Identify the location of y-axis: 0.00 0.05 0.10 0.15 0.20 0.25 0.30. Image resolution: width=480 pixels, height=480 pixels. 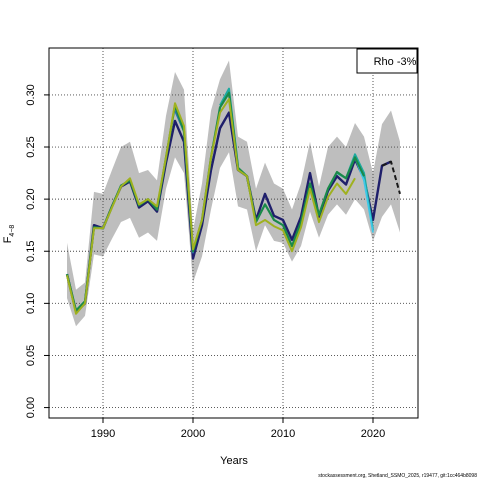
(37, 251).